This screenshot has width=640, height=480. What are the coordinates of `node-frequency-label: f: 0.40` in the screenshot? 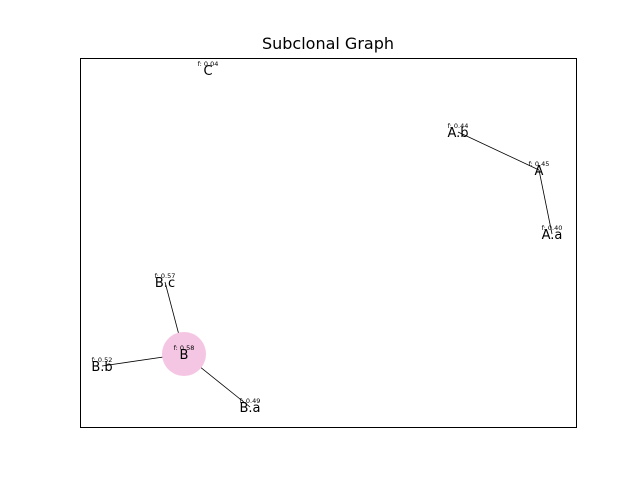 It's located at (552, 228).